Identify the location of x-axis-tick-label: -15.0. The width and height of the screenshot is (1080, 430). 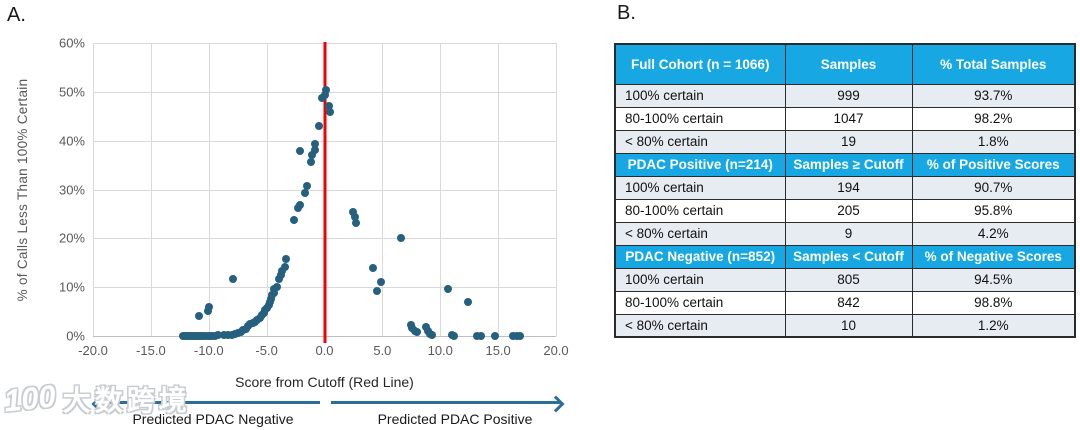
(151, 350).